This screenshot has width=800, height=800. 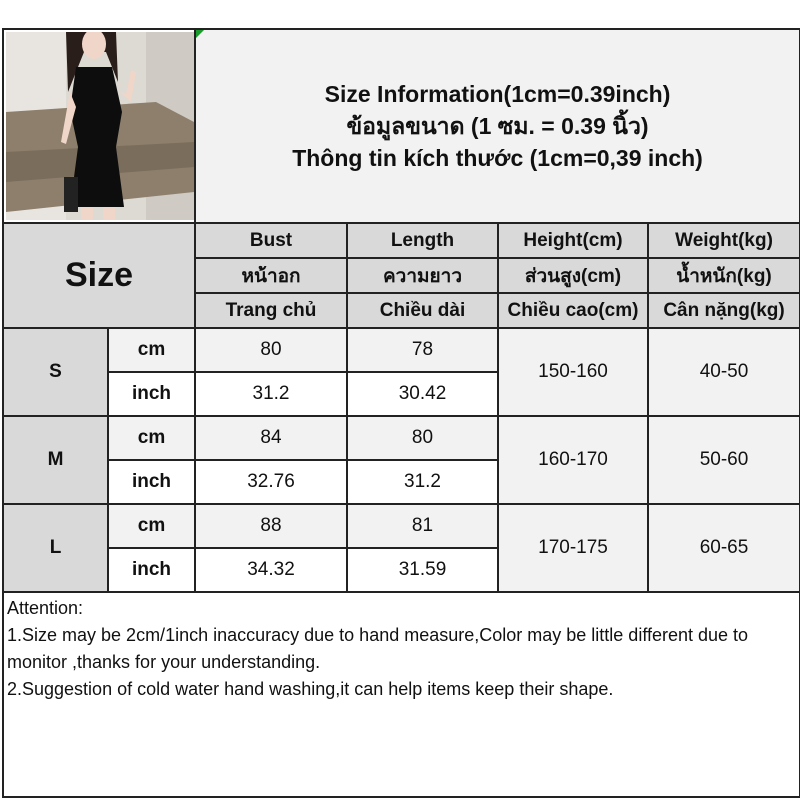 What do you see at coordinates (723, 310) in the screenshot?
I see `header-weight-vi: Cân nặng(kg)` at bounding box center [723, 310].